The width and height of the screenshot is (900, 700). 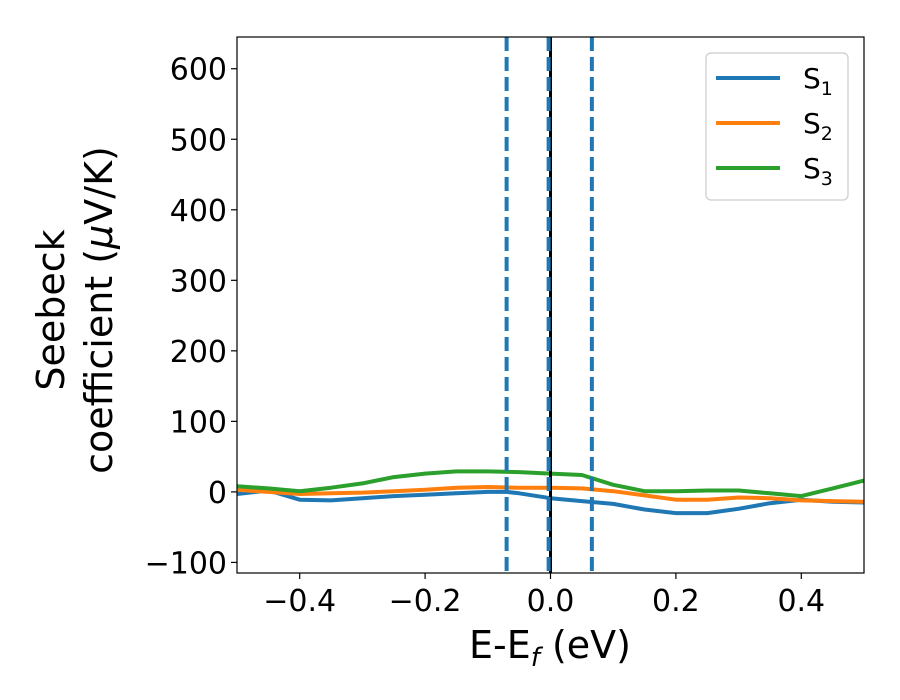 I want to click on x-tick-label: −0.2, so click(x=425, y=601).